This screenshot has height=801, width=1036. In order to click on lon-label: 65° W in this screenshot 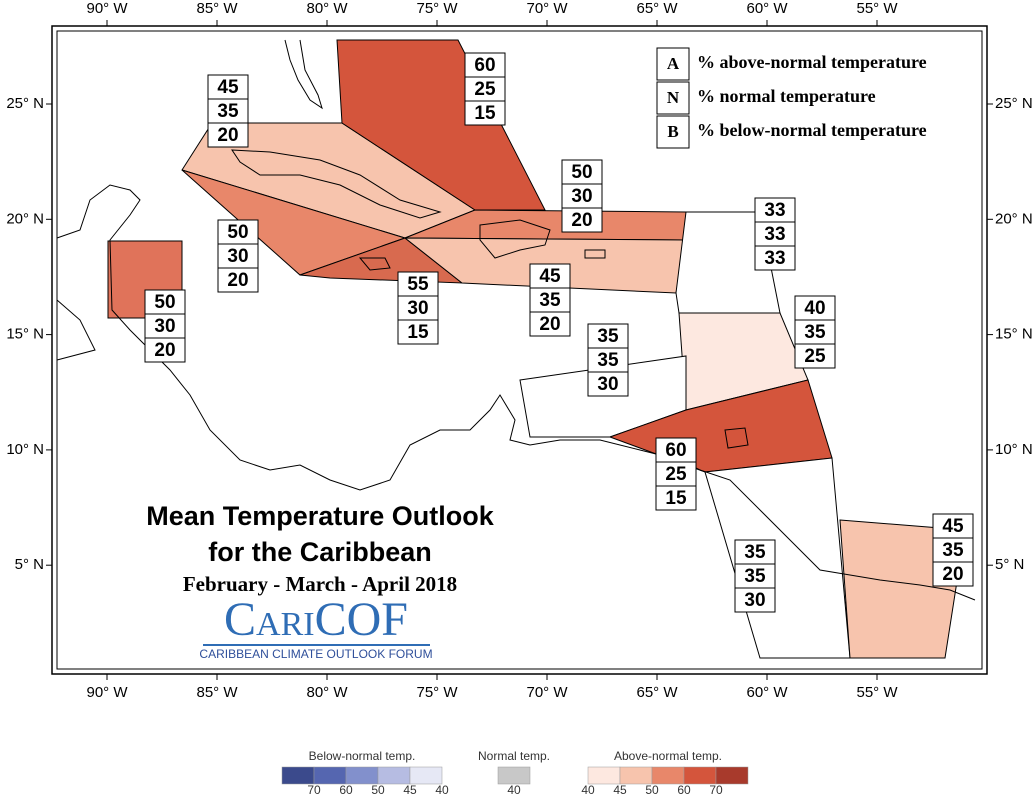, I will do `click(657, 692)`.